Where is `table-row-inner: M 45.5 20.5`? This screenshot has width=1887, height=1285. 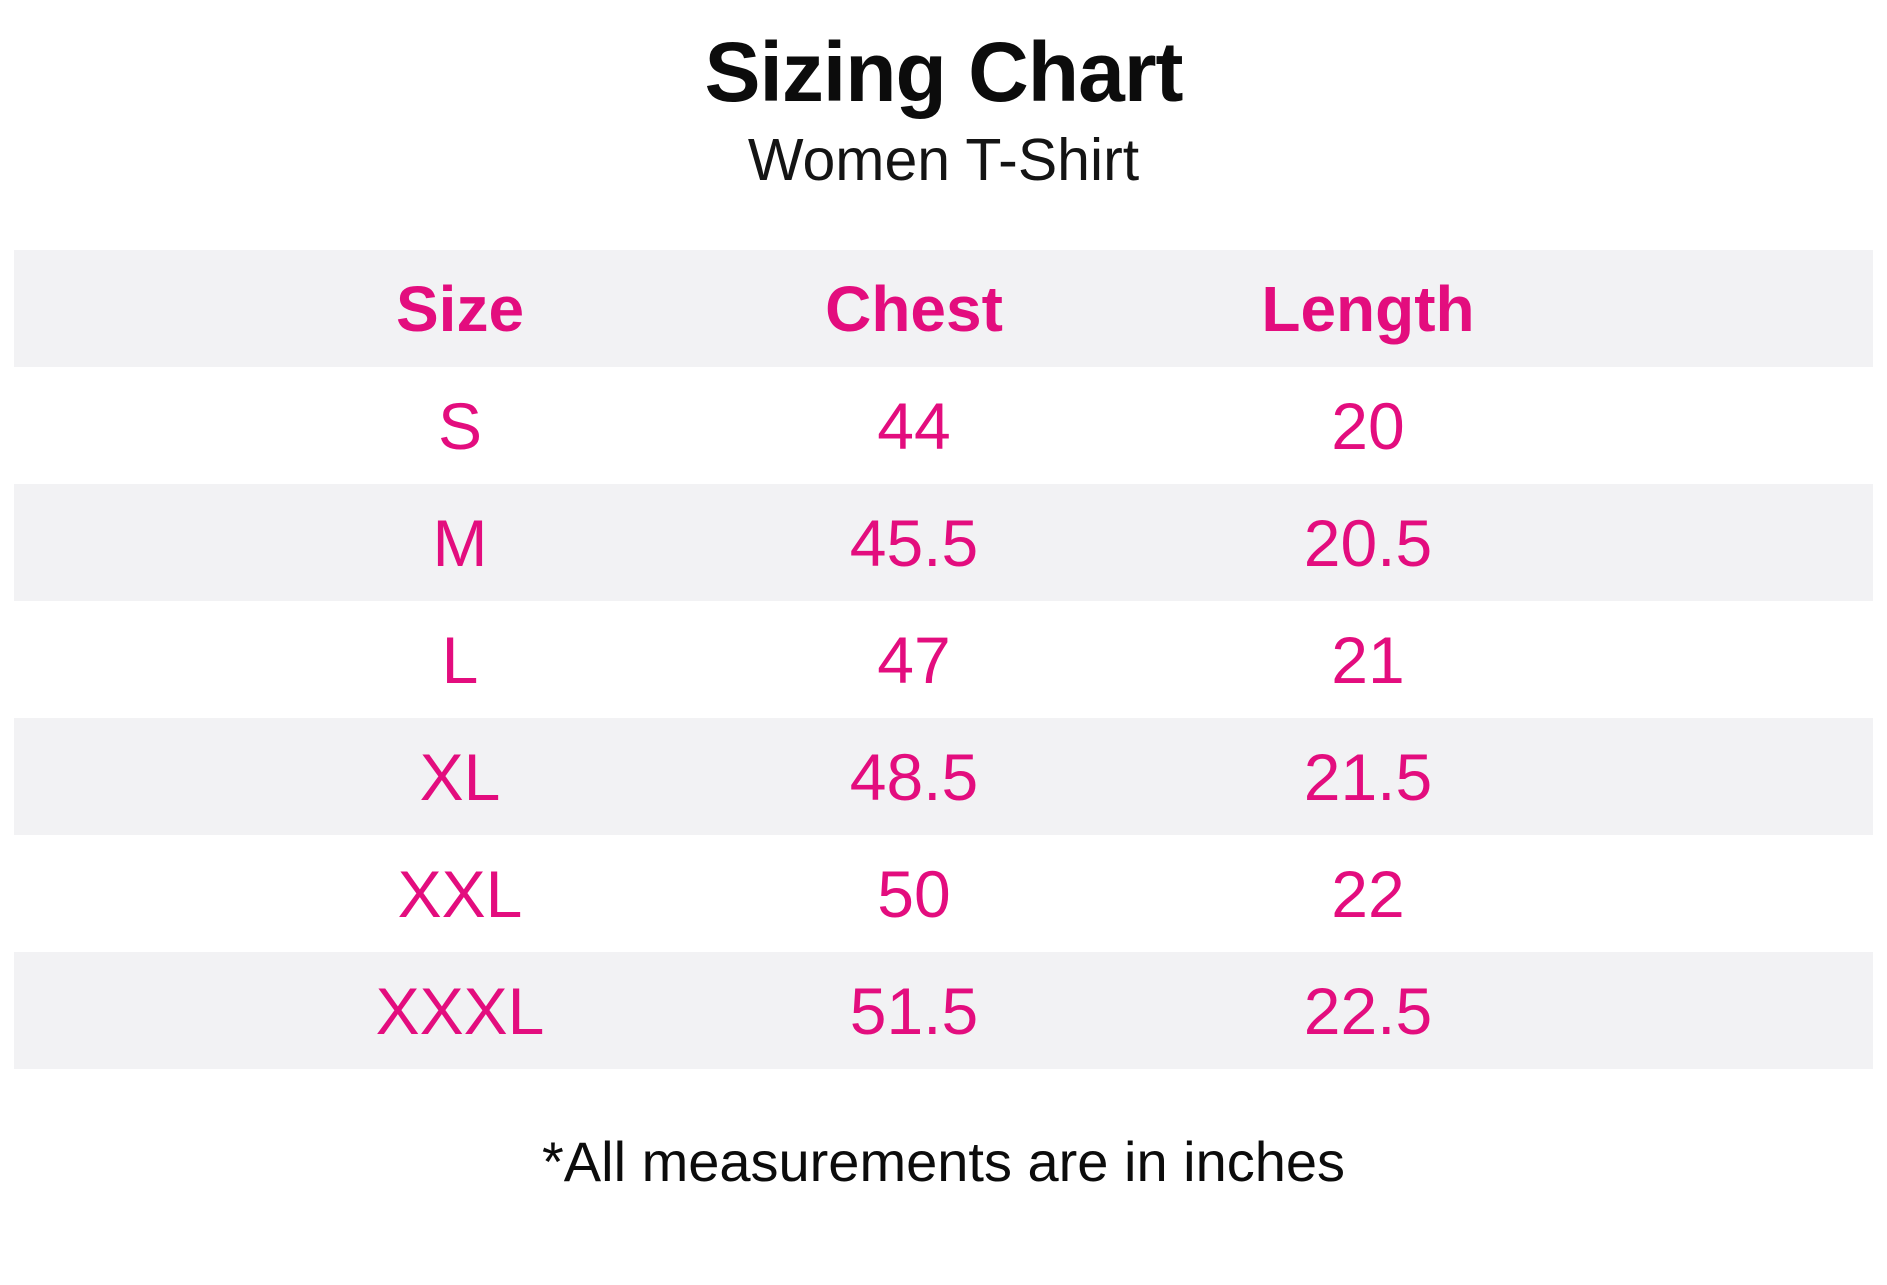
table-row-inner: M 45.5 20.5 is located at coordinates (914, 543).